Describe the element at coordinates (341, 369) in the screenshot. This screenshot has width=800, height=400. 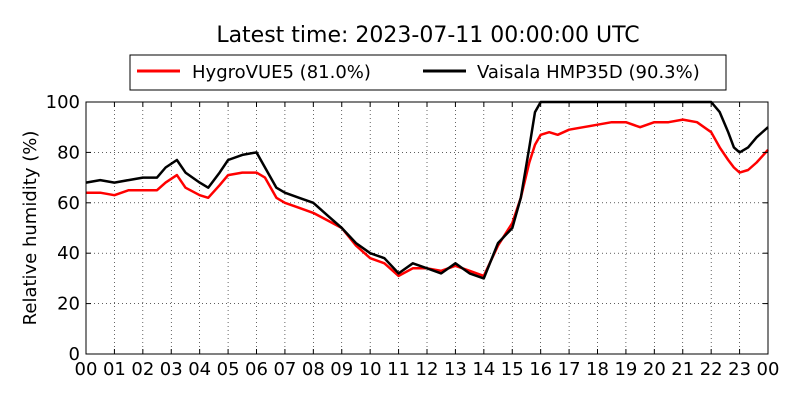
I see `x-tick-label: 09` at that location.